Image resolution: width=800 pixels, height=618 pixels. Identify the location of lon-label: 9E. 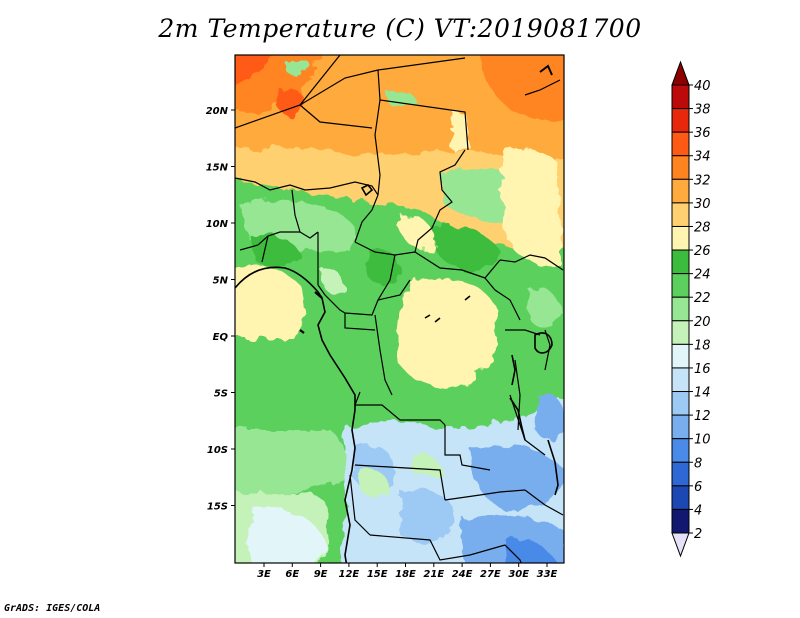
(321, 574).